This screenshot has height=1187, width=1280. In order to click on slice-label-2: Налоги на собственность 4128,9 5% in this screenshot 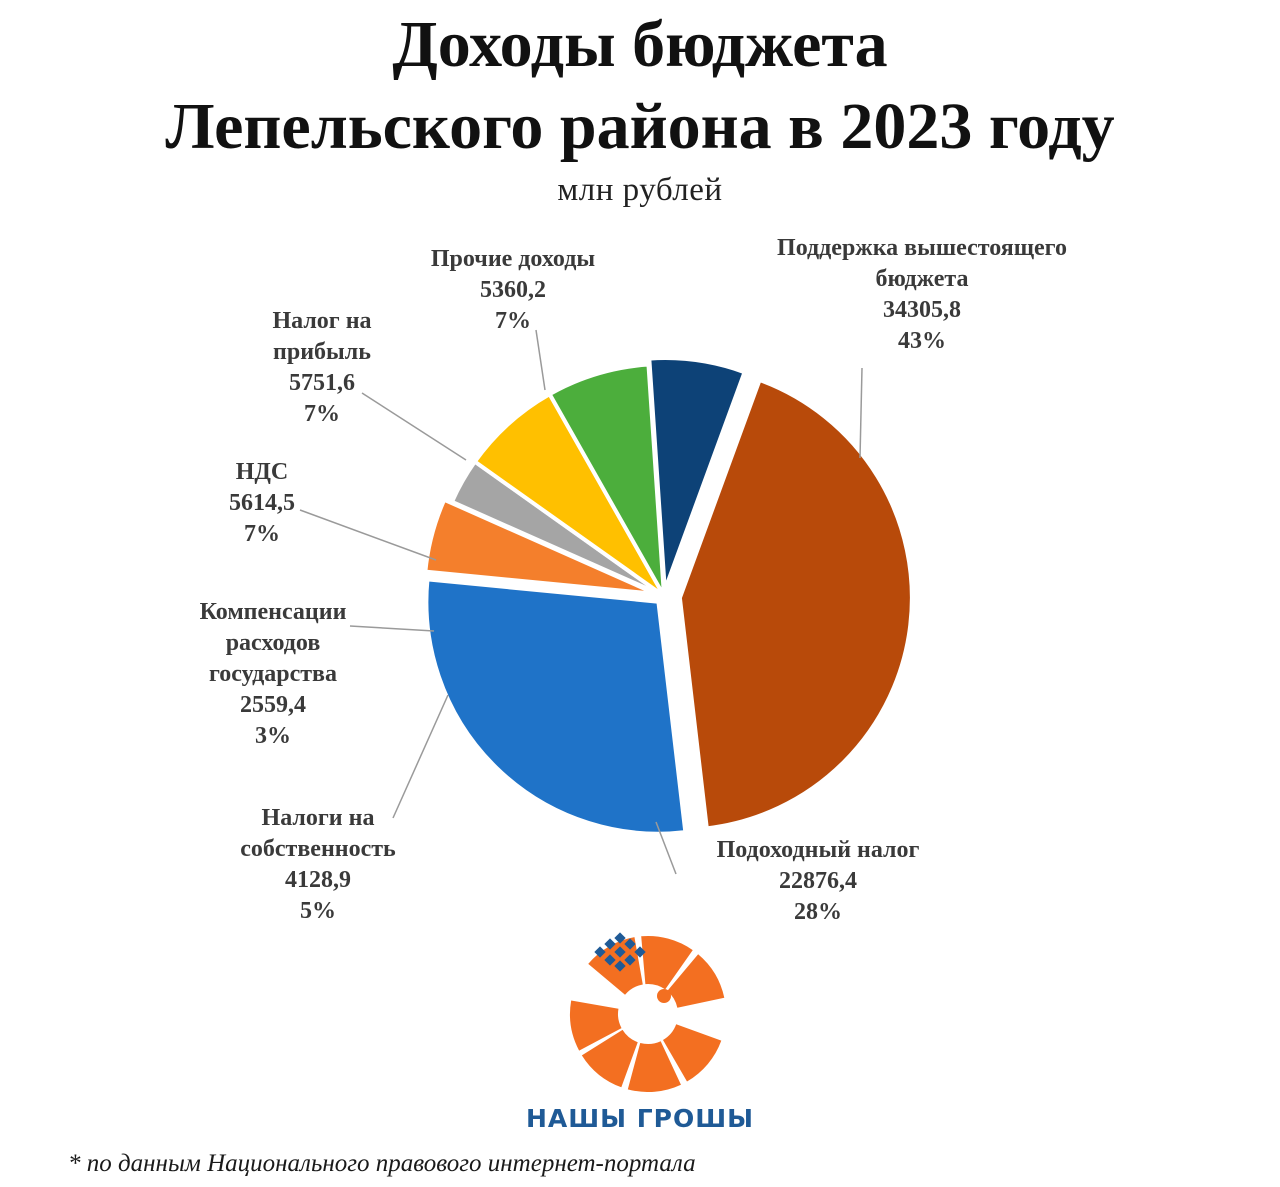, I will do `click(318, 865)`.